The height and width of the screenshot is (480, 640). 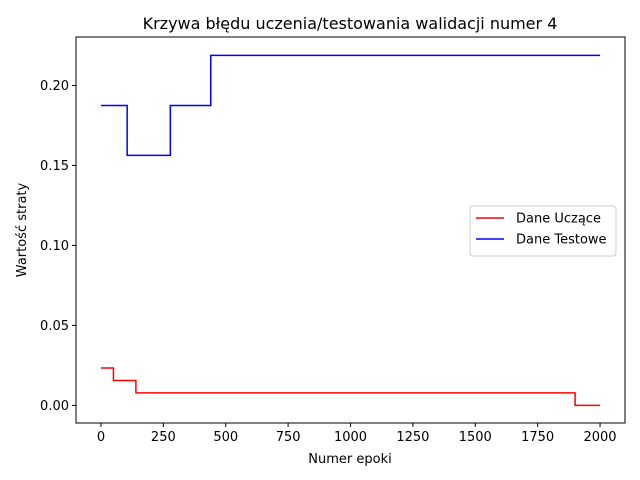 I want to click on y-tick-label-2: 0.10, so click(x=54, y=246).